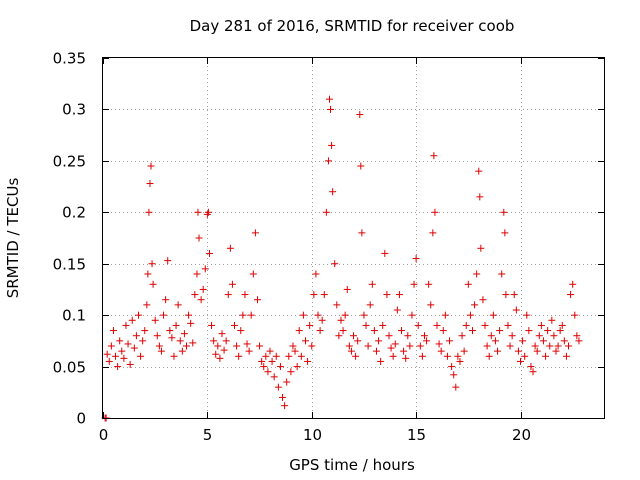  What do you see at coordinates (69, 368) in the screenshot?
I see `y-tick-label: 0.05` at bounding box center [69, 368].